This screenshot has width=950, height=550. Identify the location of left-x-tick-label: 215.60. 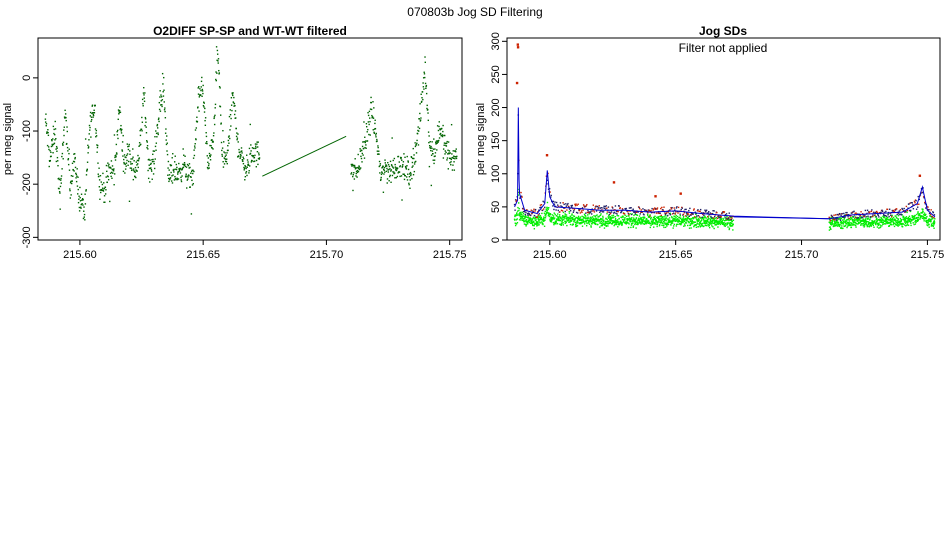
(80, 255).